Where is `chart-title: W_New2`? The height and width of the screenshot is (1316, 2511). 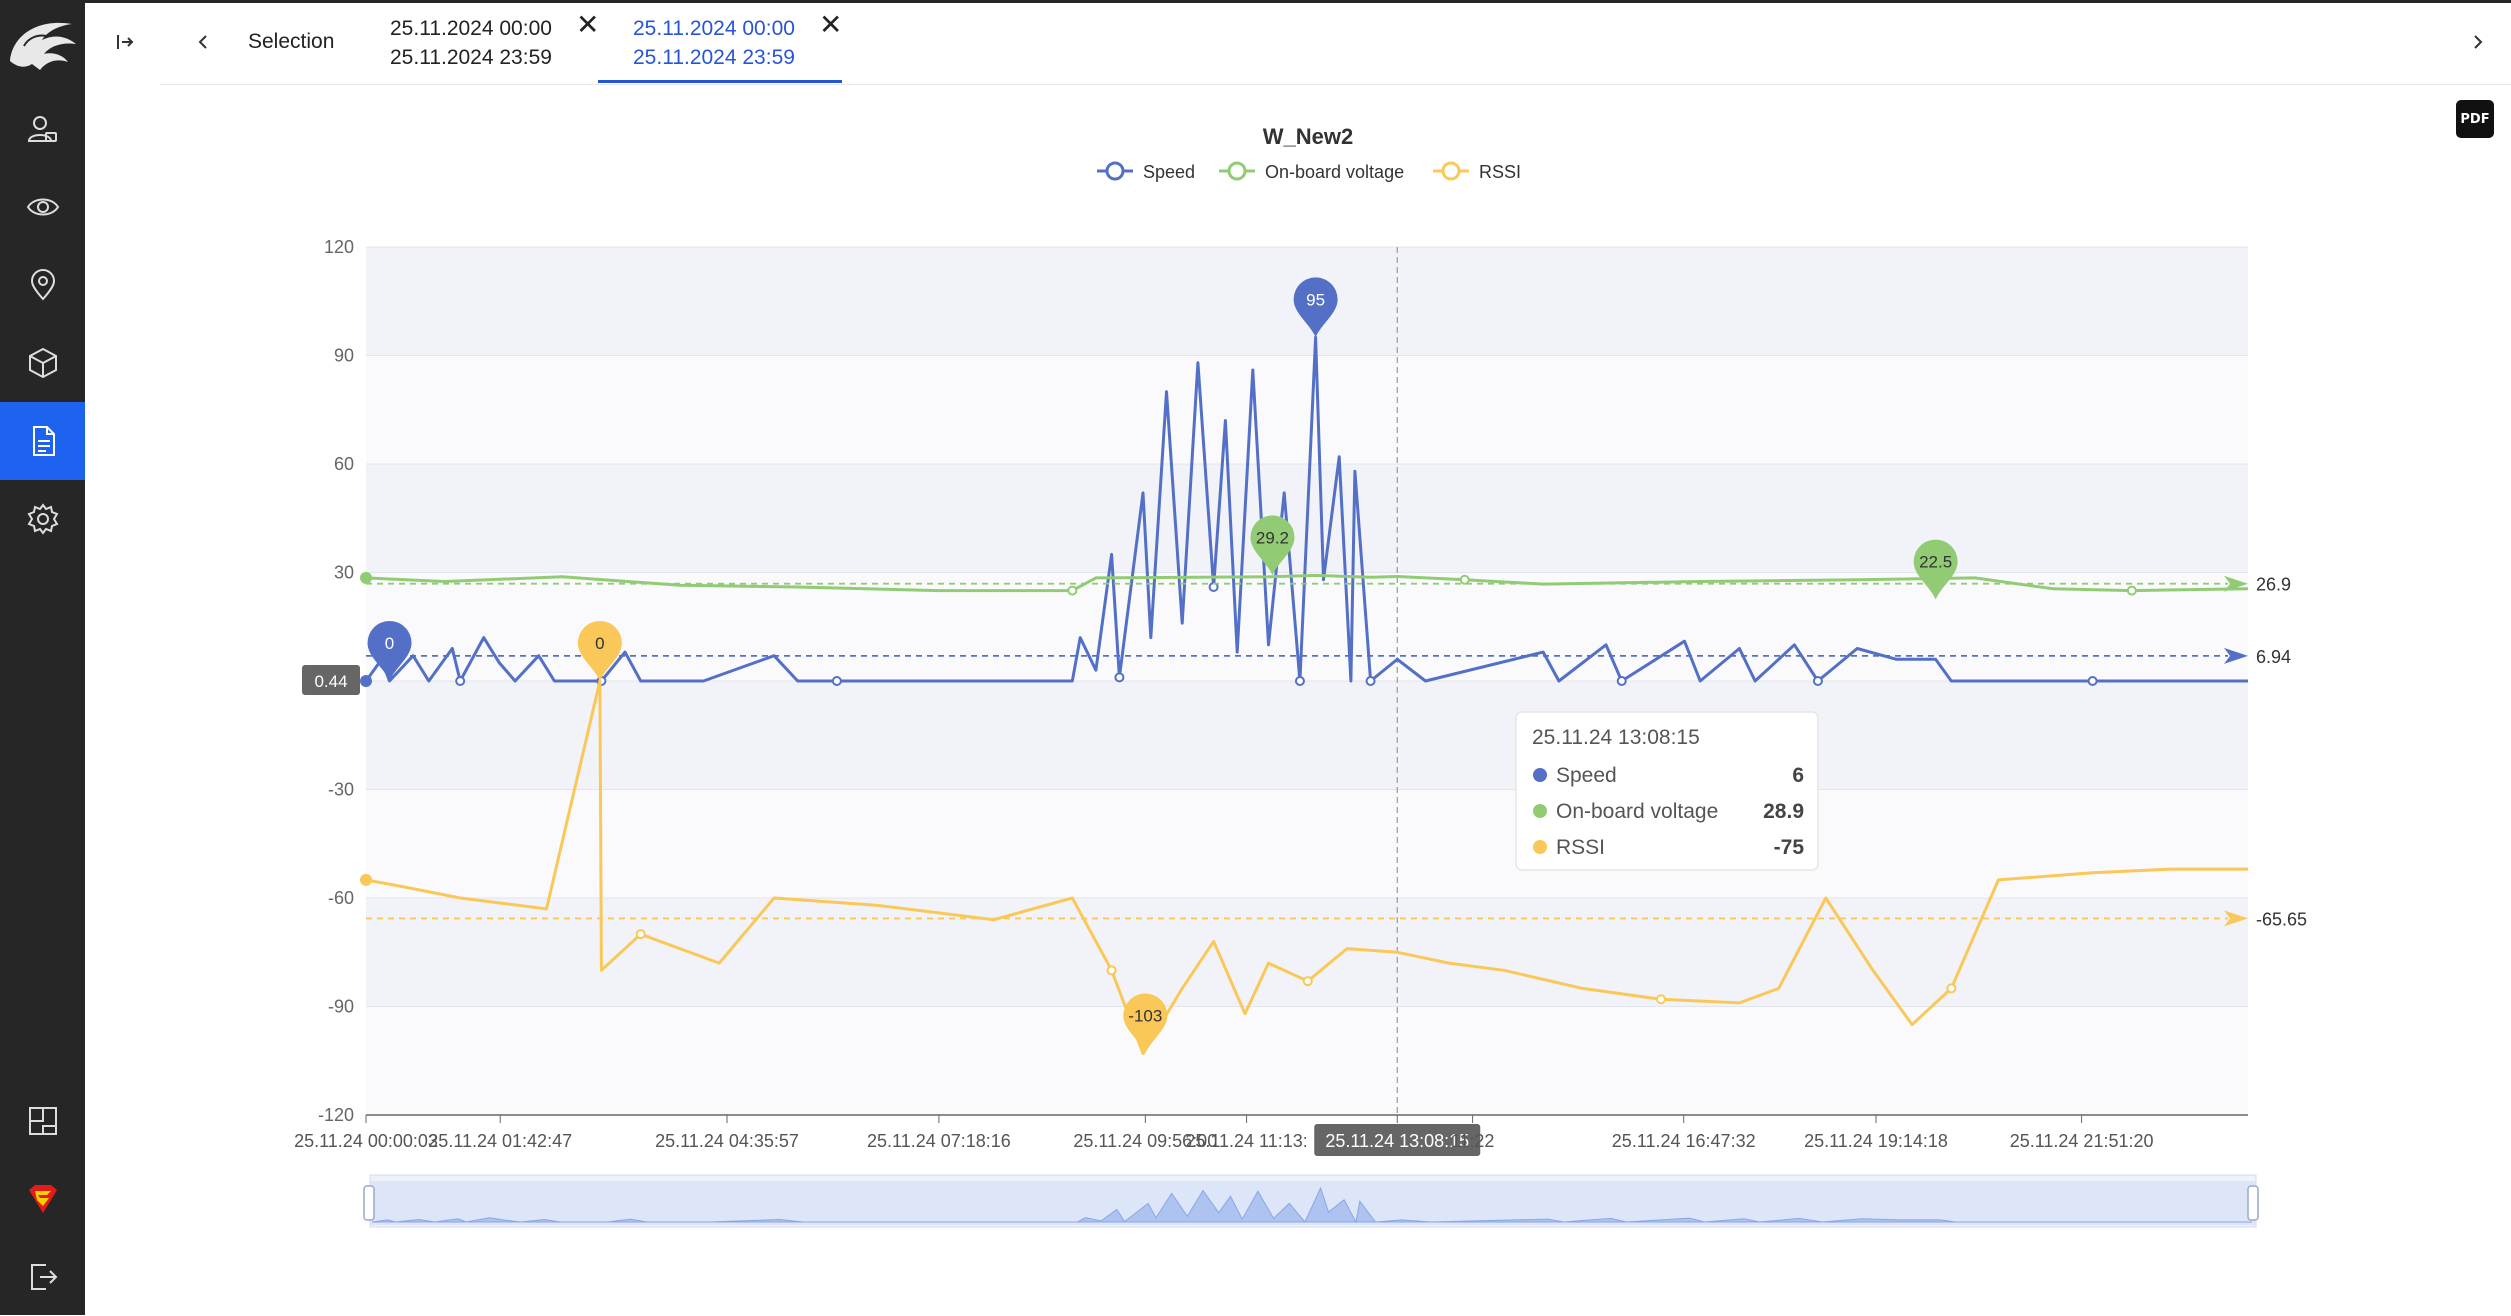 chart-title: W_New2 is located at coordinates (1308, 136).